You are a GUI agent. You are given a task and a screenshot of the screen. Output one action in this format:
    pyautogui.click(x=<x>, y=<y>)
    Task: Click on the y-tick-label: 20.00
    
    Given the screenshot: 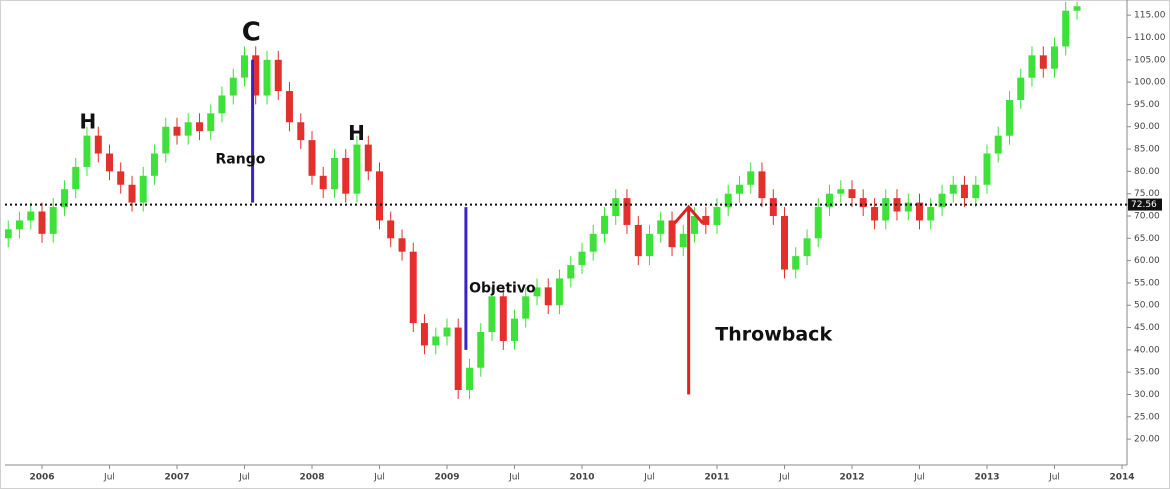 What is the action you would take?
    pyautogui.click(x=1147, y=440)
    